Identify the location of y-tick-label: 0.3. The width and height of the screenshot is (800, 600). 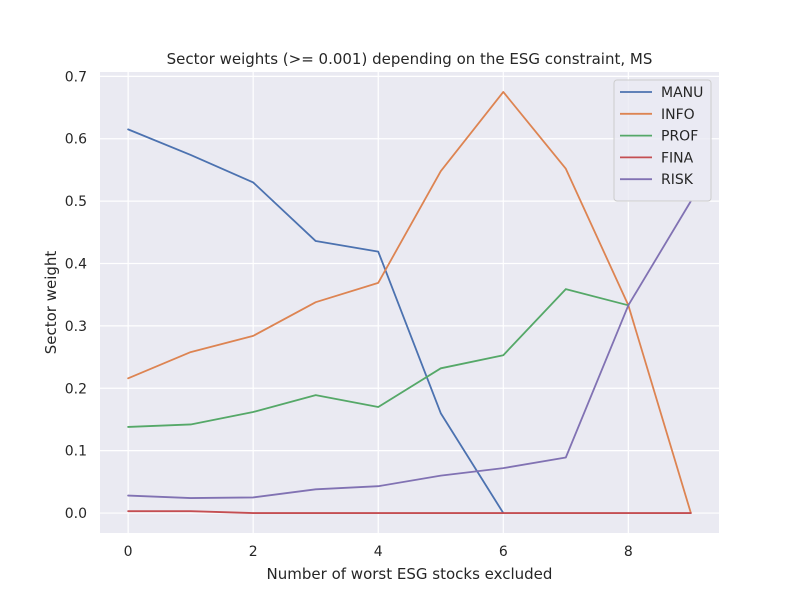
(76, 327).